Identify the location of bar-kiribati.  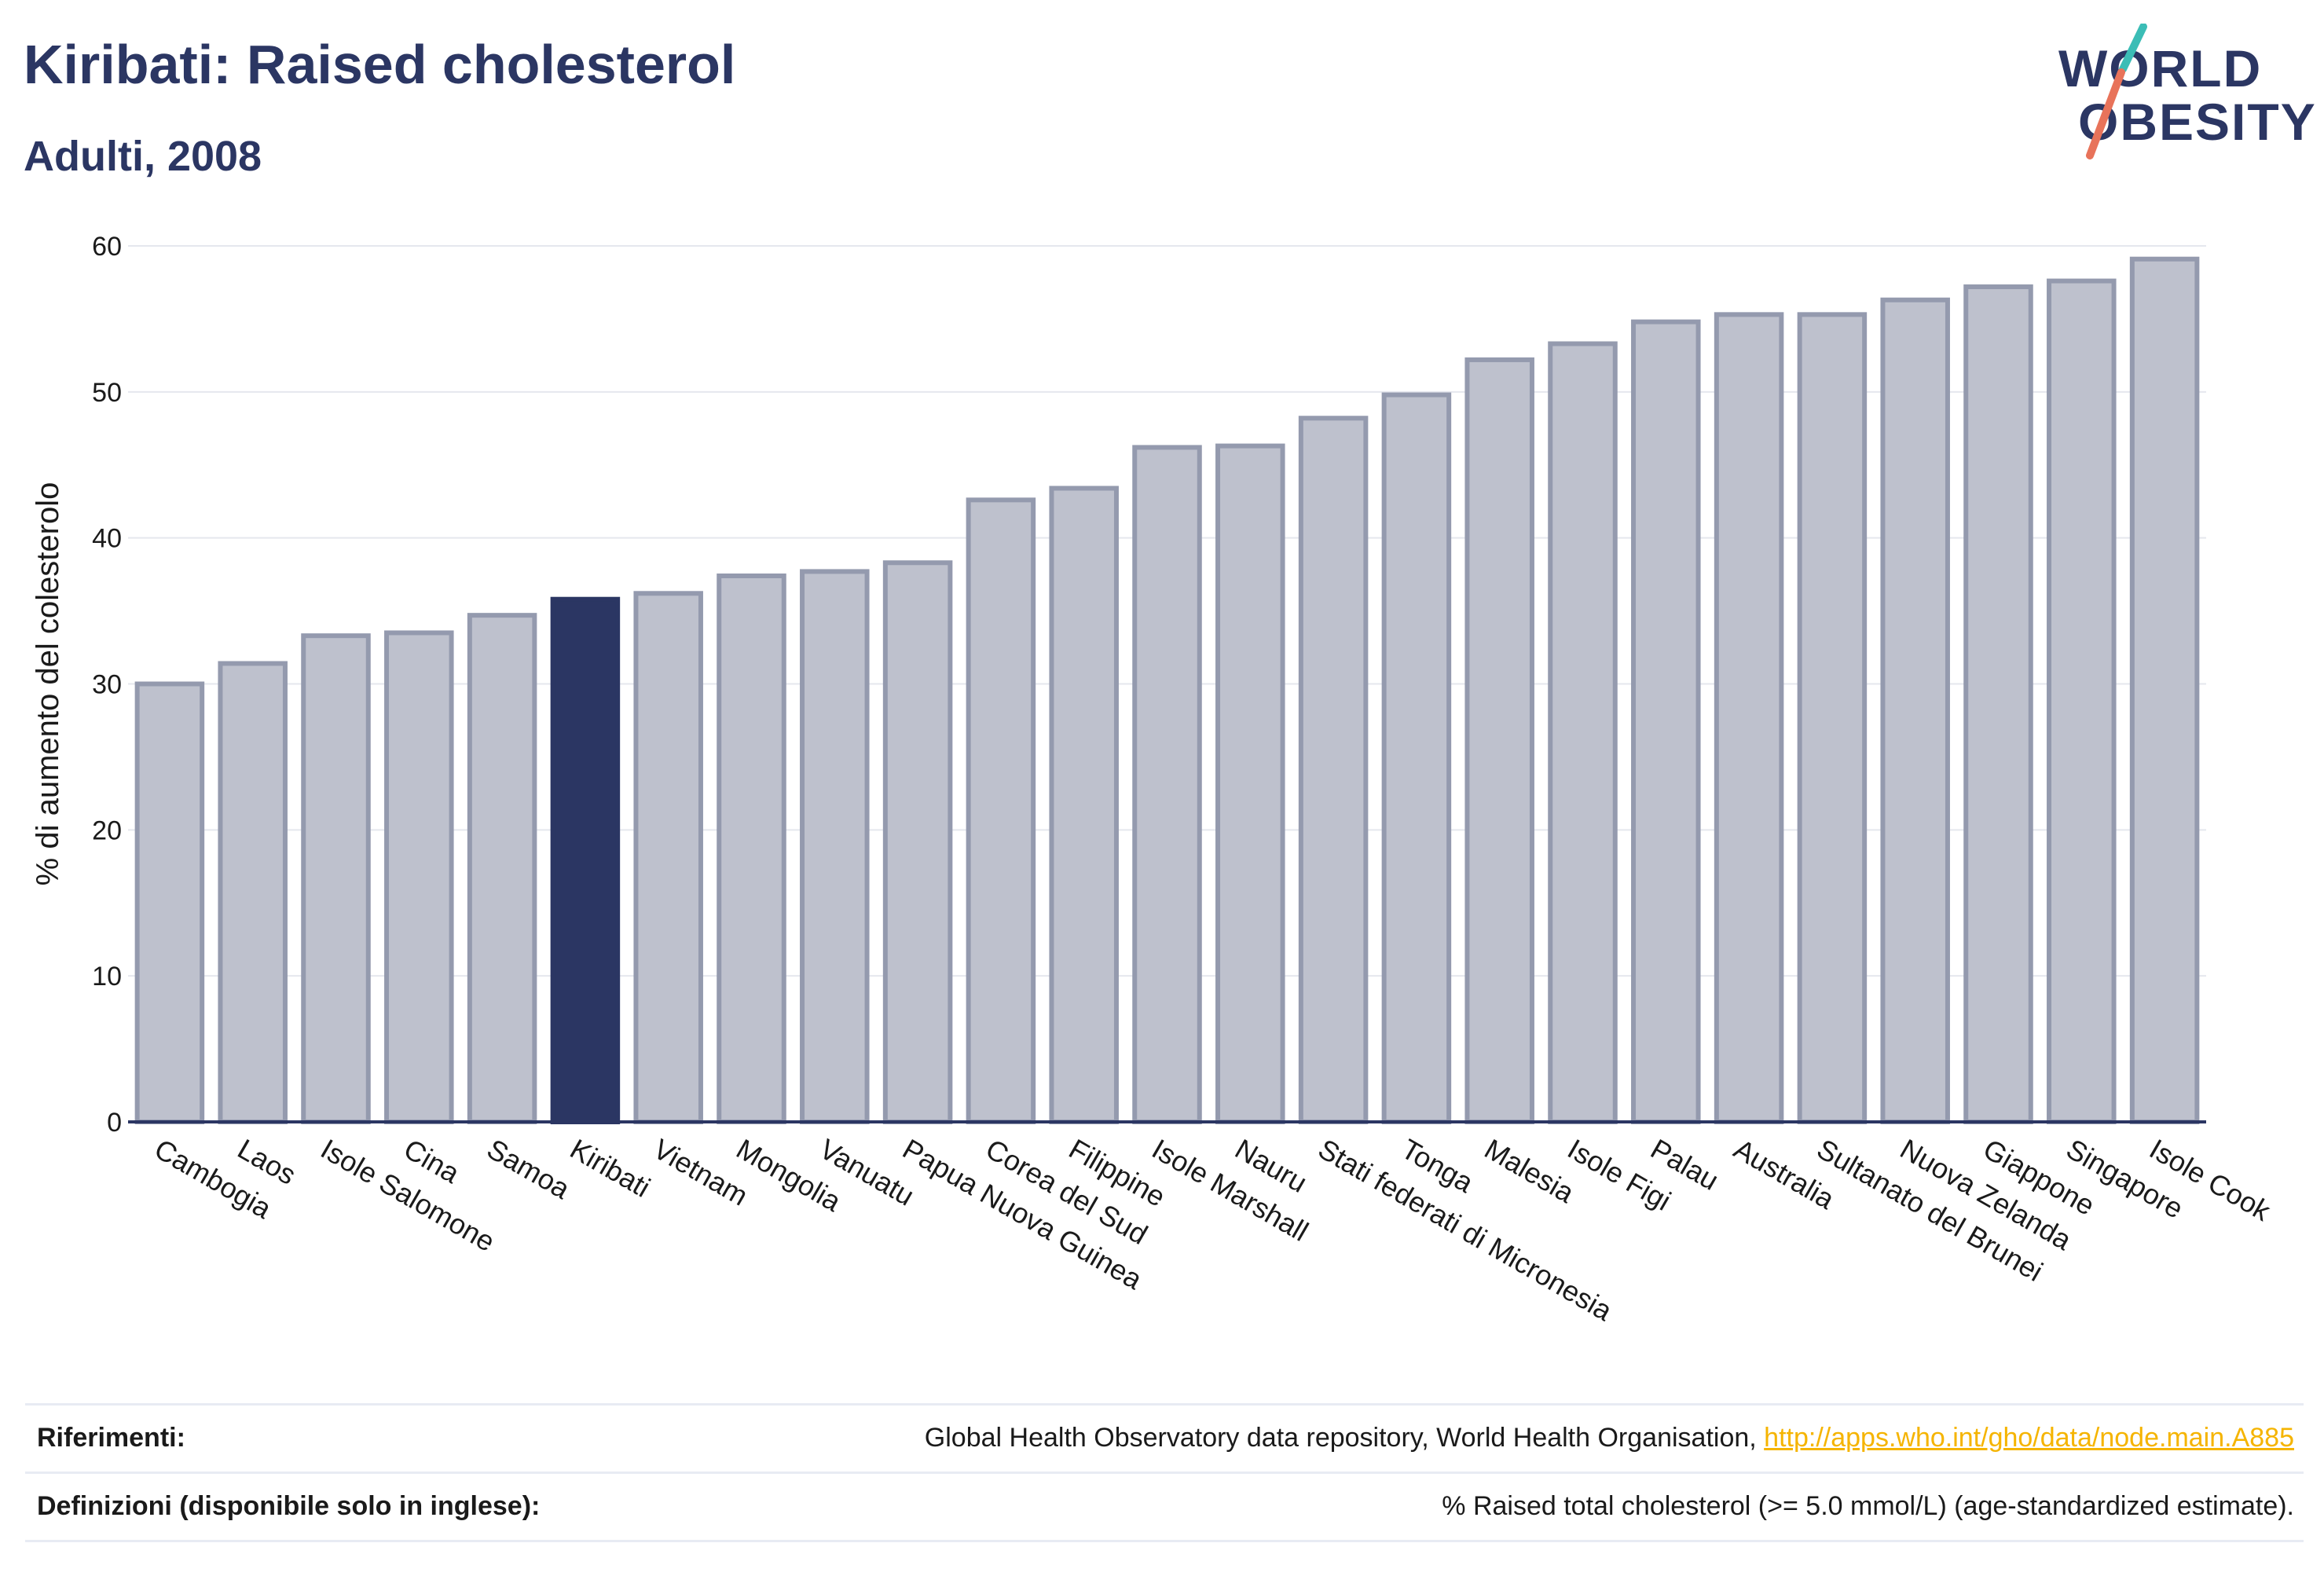
(585, 860).